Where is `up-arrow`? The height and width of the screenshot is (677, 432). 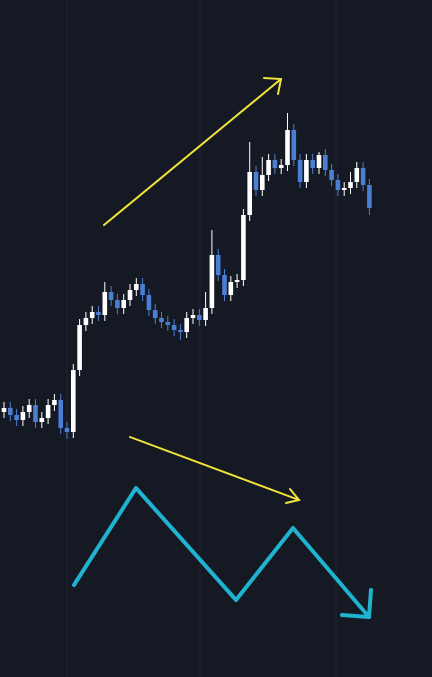
up-arrow is located at coordinates (193, 151).